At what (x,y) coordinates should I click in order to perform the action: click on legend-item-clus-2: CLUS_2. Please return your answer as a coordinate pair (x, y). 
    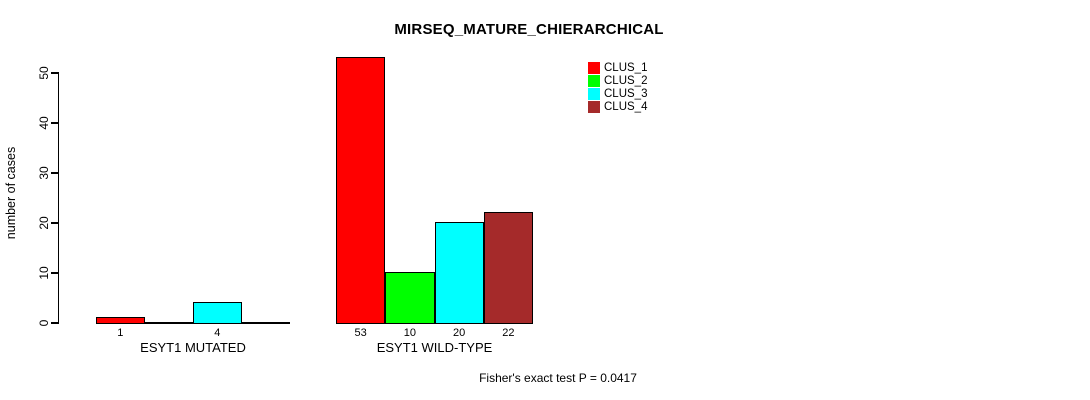
    Looking at the image, I should click on (617, 80).